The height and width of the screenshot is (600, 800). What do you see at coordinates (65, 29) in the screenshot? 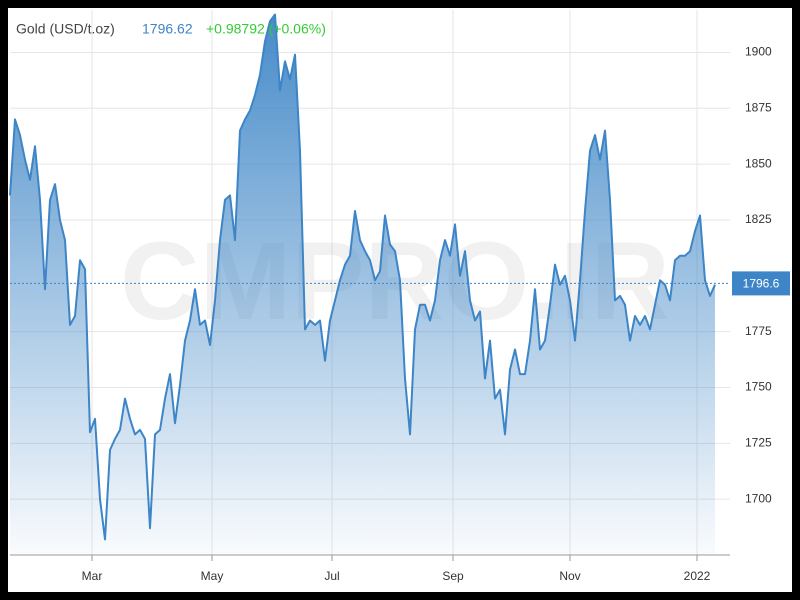
I see `chart-title: Gold (USD/t.oz)` at bounding box center [65, 29].